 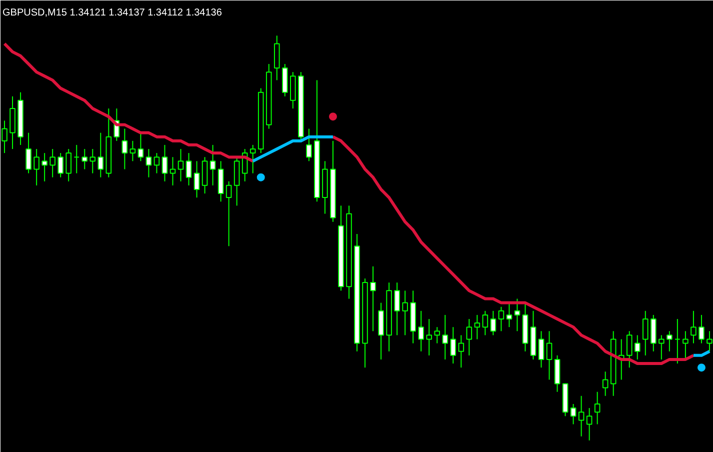 What do you see at coordinates (112, 13) in the screenshot?
I see `chart-title: GBPUSD,M15 1.34121 1.34137 1.34112 1.34136` at bounding box center [112, 13].